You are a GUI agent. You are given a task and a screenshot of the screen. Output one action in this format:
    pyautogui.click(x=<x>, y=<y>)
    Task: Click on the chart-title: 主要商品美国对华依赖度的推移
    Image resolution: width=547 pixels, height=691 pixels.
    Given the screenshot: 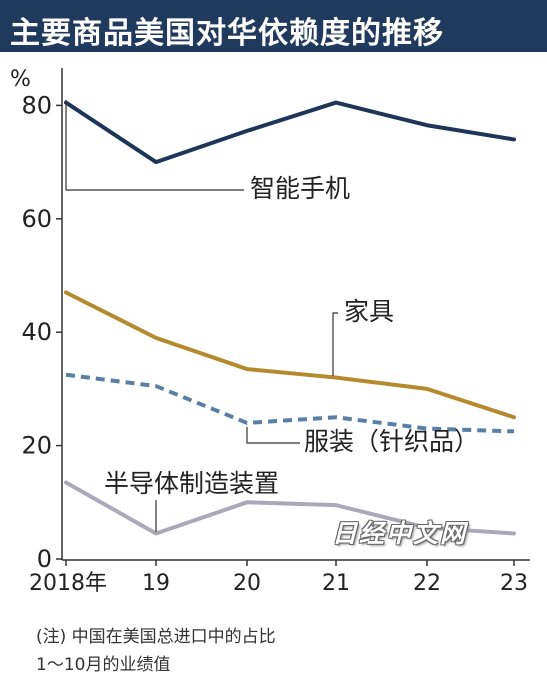 What is the action you would take?
    pyautogui.click(x=227, y=33)
    